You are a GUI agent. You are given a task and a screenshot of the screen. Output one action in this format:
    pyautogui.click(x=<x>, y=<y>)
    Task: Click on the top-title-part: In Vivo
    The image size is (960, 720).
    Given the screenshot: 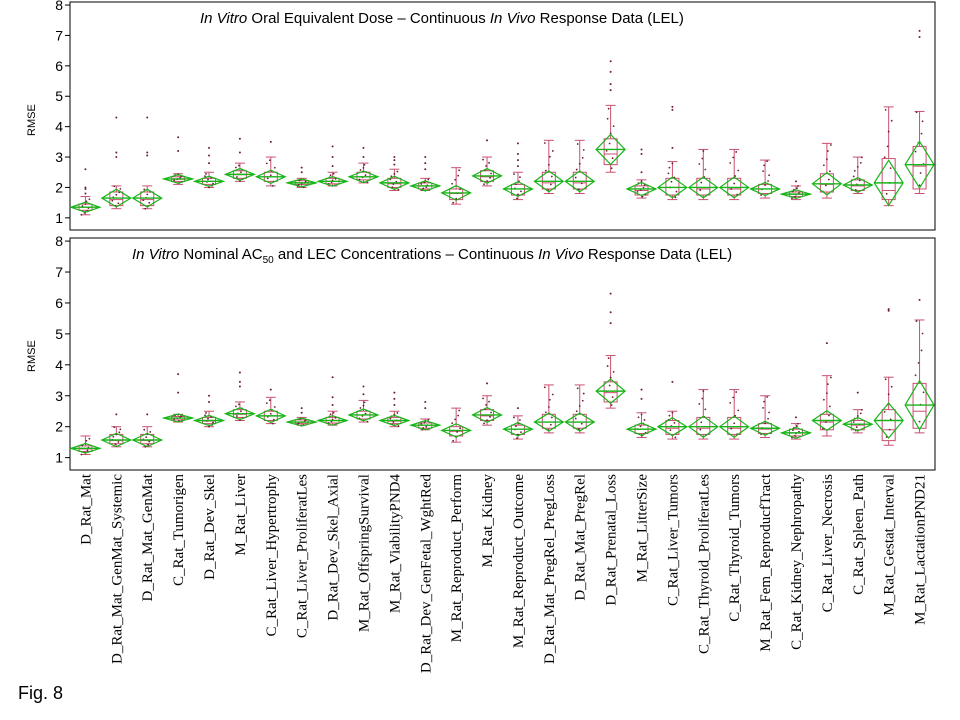 What is the action you would take?
    pyautogui.click(x=512, y=18)
    